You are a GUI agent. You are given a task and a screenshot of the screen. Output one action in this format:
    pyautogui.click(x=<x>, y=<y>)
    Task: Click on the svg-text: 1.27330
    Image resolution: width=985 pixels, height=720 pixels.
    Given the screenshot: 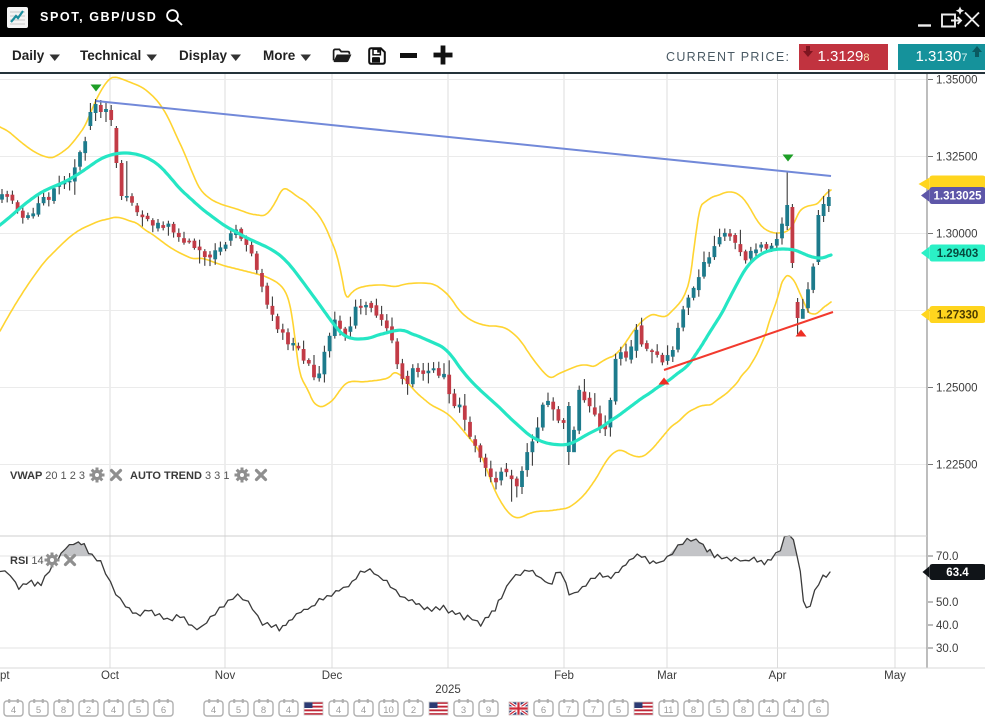 What is the action you would take?
    pyautogui.click(x=958, y=316)
    